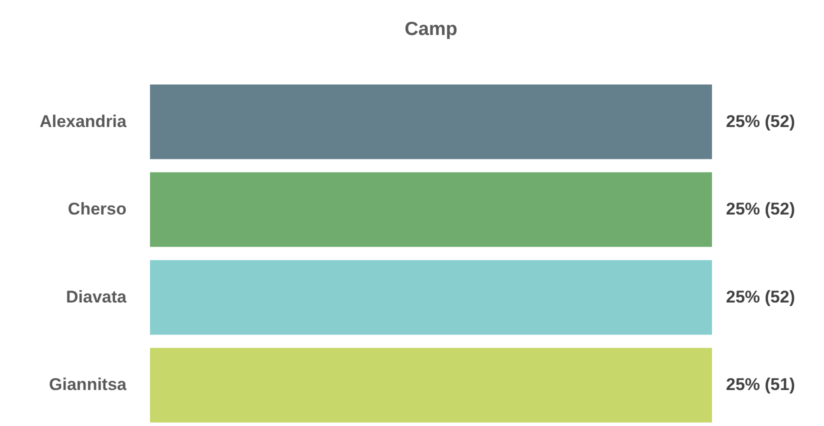 This screenshot has height=426, width=824. What do you see at coordinates (760, 384) in the screenshot?
I see `data-label: 25% (51)` at bounding box center [760, 384].